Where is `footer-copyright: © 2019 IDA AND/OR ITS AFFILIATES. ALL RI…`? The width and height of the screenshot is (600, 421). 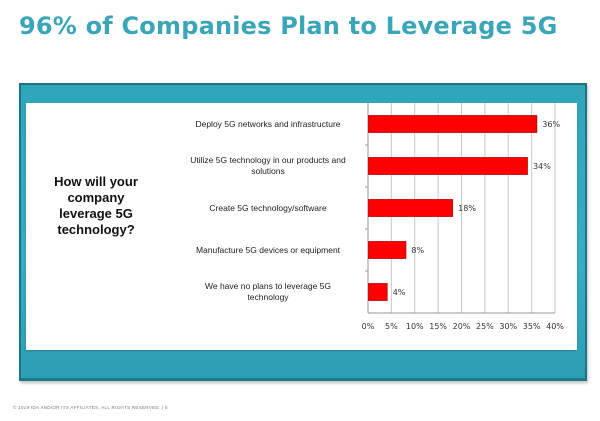
footer-copyright: © 2019 IDA AND/OR ITS AFFILIATES. ALL RI… is located at coordinates (90, 407).